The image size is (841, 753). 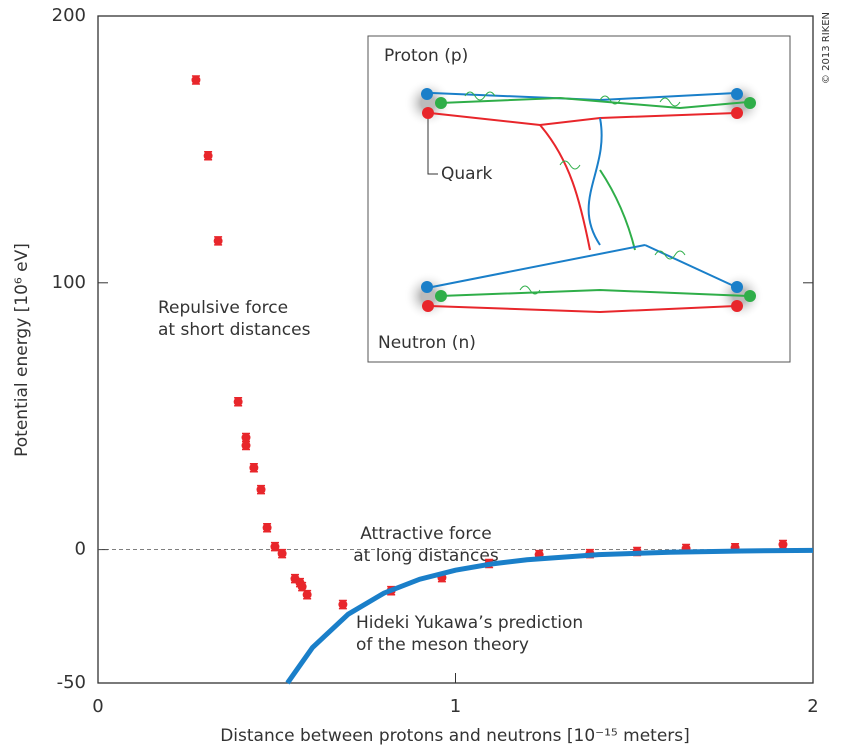 I want to click on annotation: at long distances, so click(x=426, y=556).